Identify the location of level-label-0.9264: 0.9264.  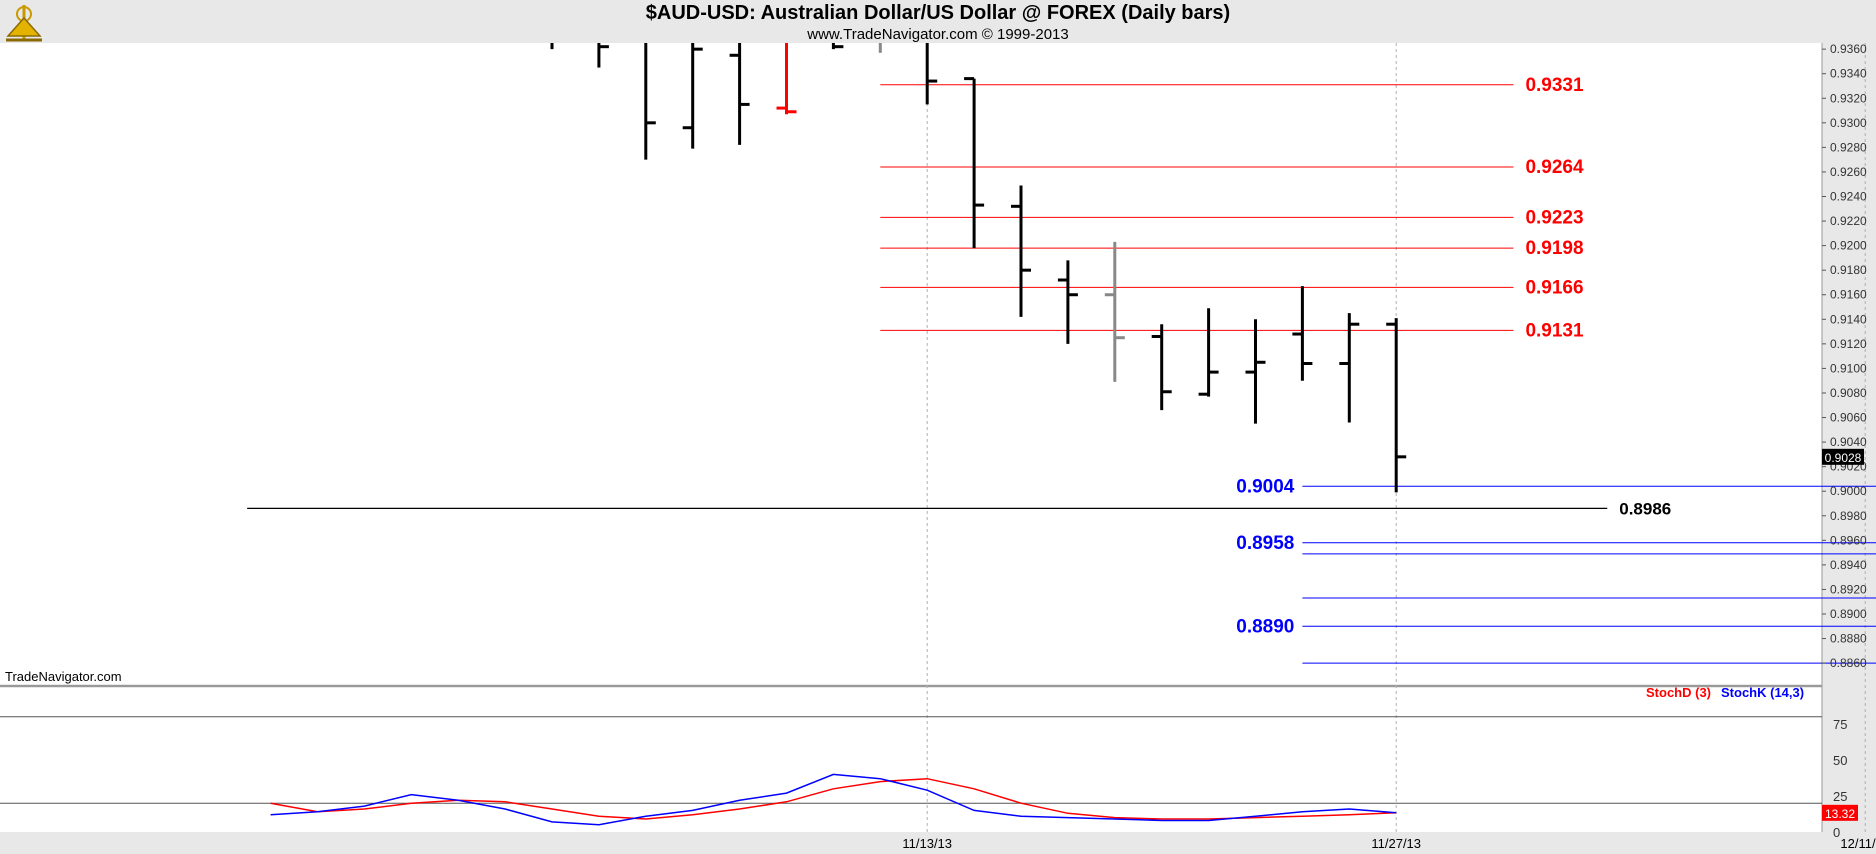
(1554, 167).